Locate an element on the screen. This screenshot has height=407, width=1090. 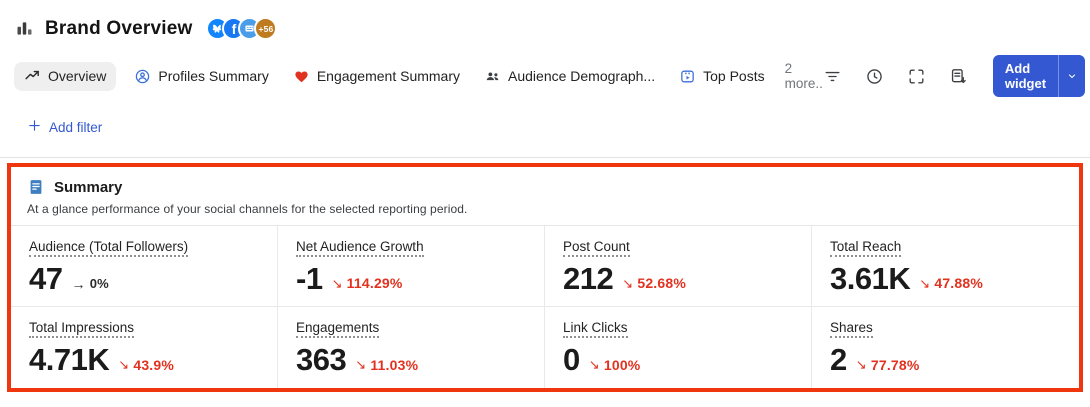
plus-icon is located at coordinates (34, 127).